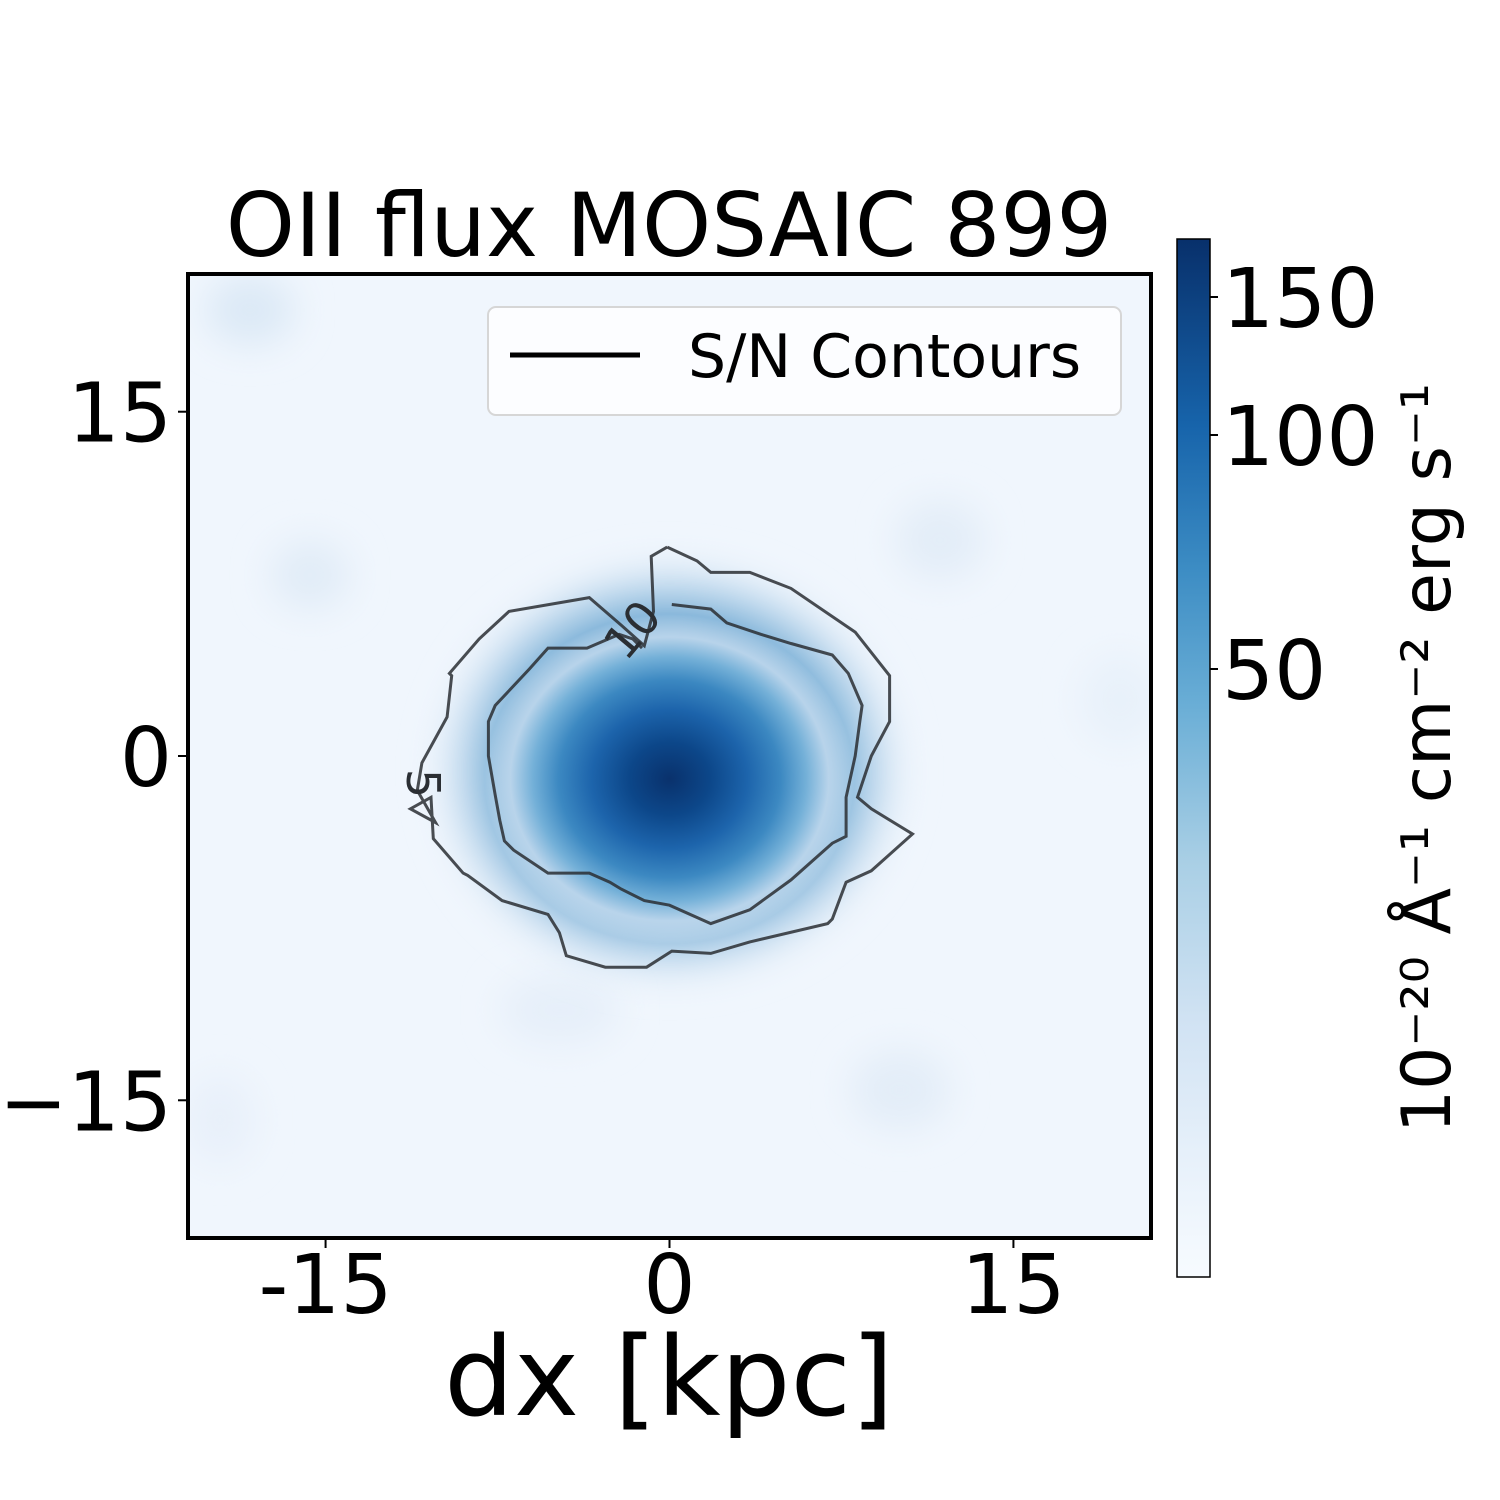  I want to click on colorbar-label: 10⁻²⁰ Å⁻¹ cm⁻² erg s⁻¹, so click(1426, 758).